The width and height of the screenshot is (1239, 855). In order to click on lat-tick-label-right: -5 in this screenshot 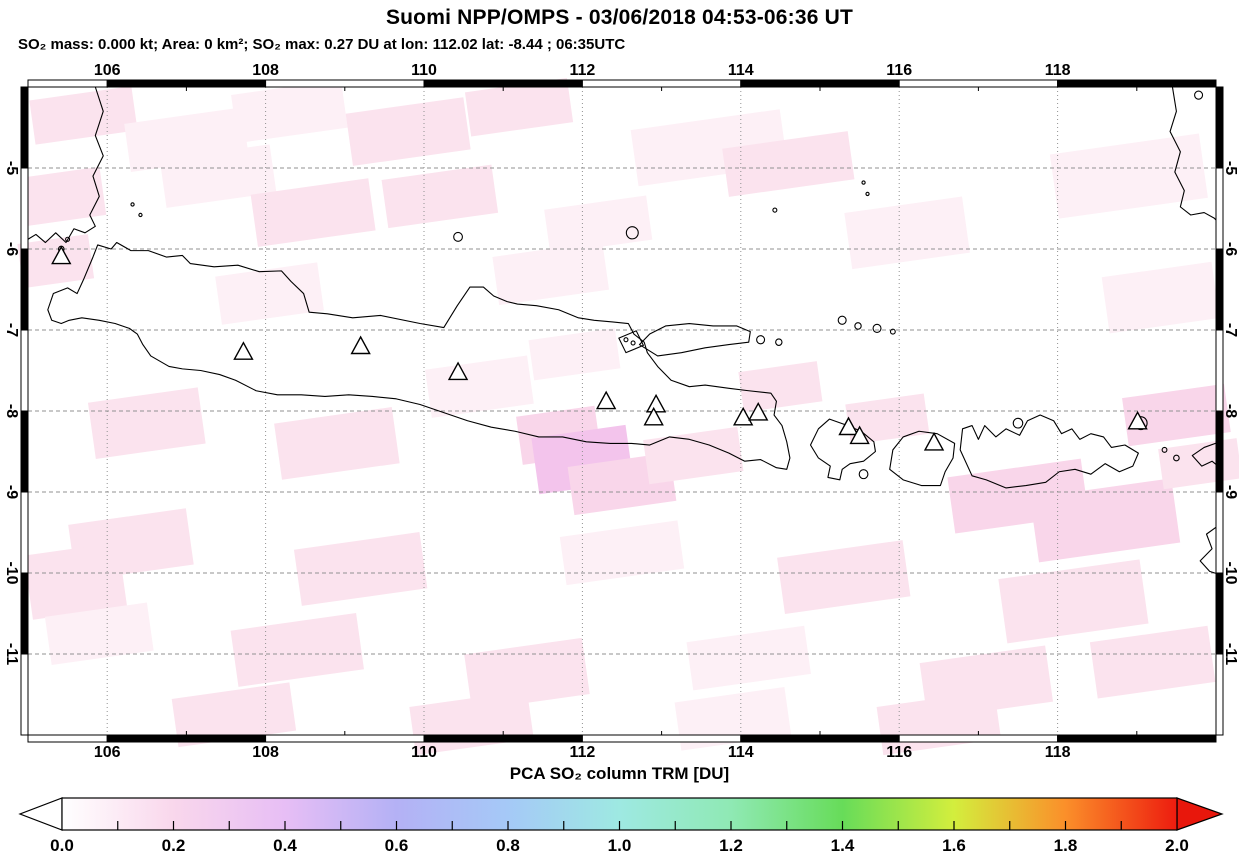, I will do `click(1230, 168)`.